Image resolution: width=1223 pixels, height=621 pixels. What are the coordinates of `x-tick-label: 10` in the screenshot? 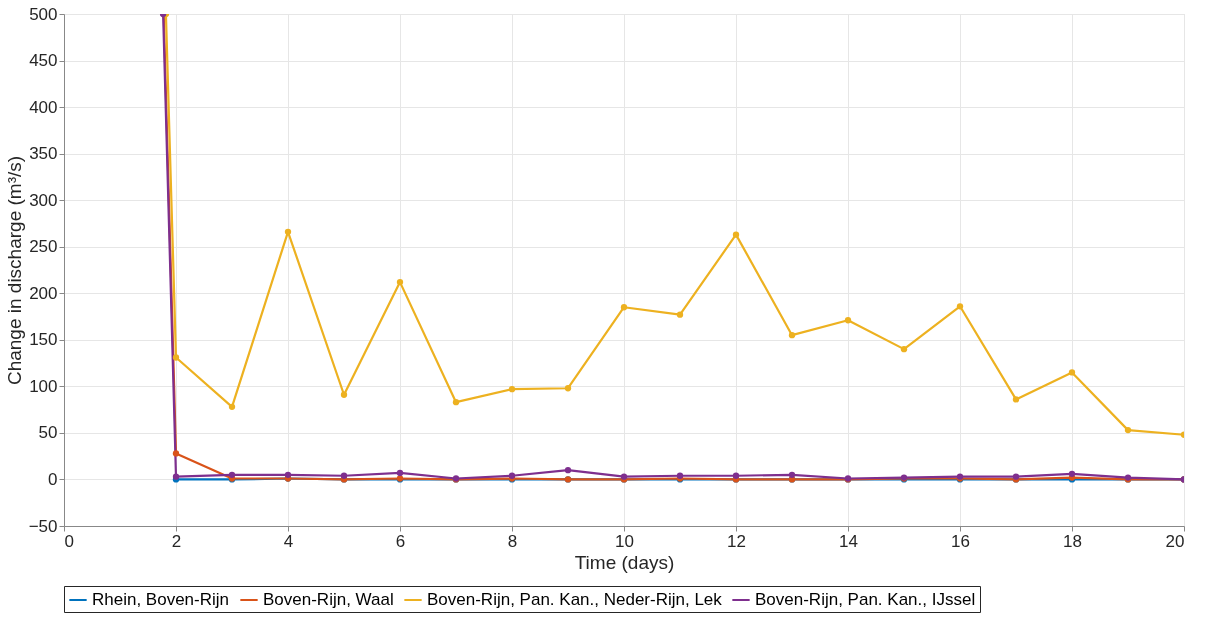 It's located at (624, 541).